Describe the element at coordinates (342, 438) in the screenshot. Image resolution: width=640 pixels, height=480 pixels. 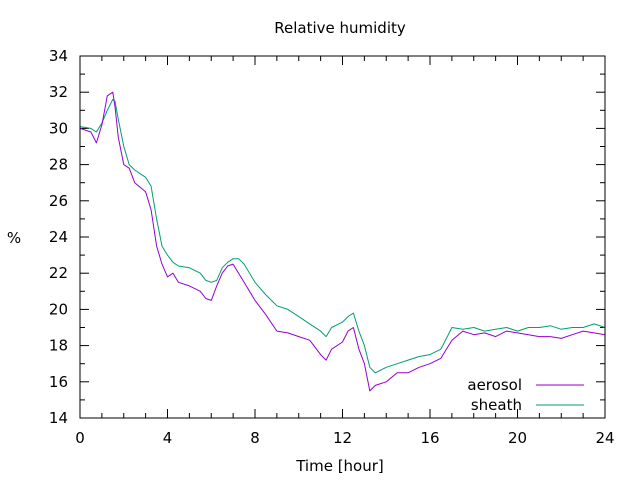
I see `x-tick-label: 12` at that location.